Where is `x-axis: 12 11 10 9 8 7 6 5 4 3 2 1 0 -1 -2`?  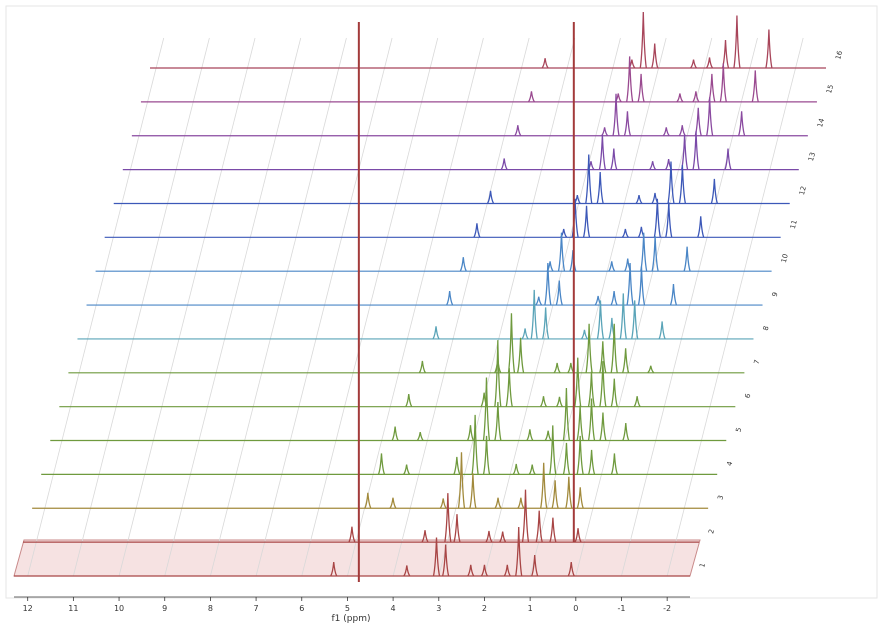 x-axis: 12 11 10 9 8 7 6 5 4 3 2 1 0 -1 -2 is located at coordinates (352, 604).